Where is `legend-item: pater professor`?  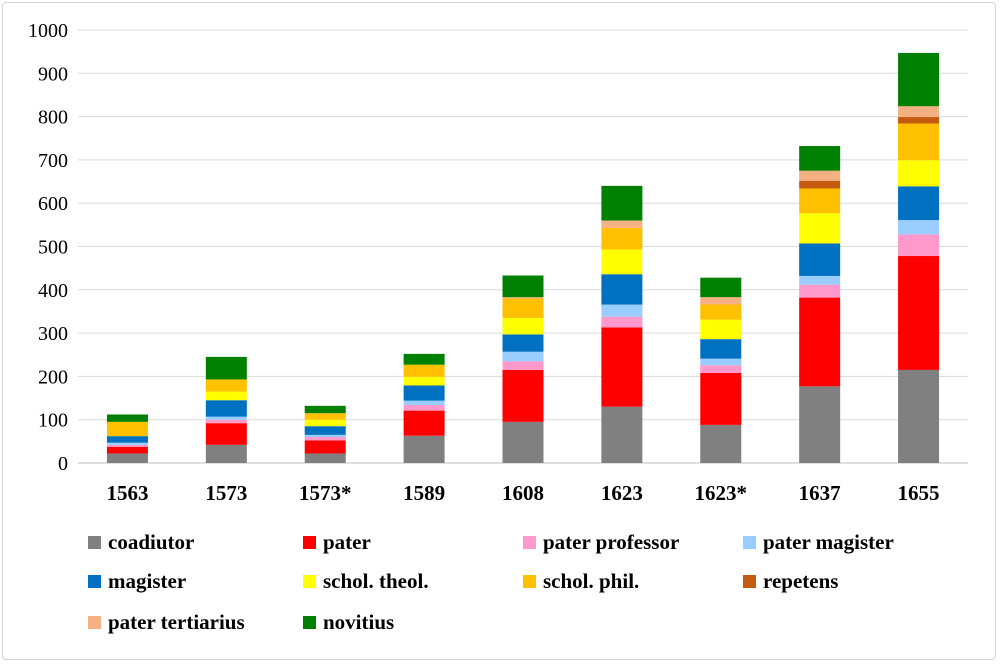 legend-item: pater professor is located at coordinates (601, 542).